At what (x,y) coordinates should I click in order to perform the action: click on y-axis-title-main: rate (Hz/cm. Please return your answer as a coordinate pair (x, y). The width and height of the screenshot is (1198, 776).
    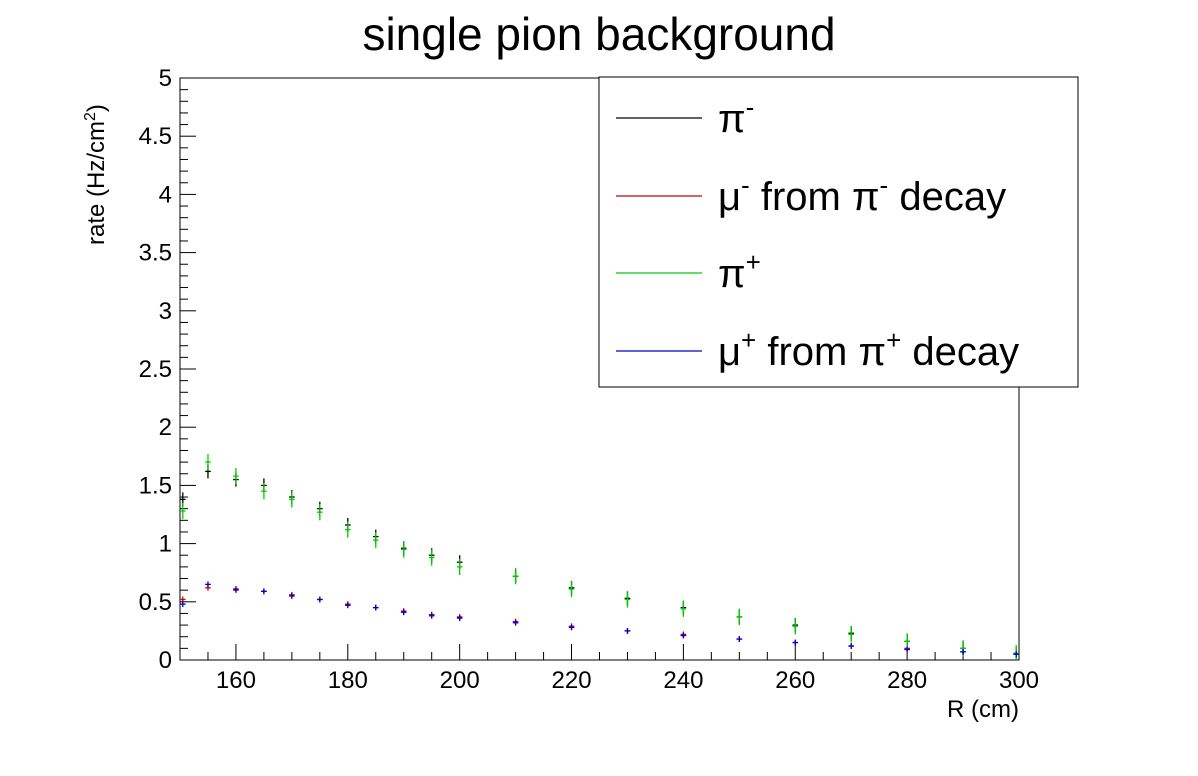
    Looking at the image, I should click on (96, 183).